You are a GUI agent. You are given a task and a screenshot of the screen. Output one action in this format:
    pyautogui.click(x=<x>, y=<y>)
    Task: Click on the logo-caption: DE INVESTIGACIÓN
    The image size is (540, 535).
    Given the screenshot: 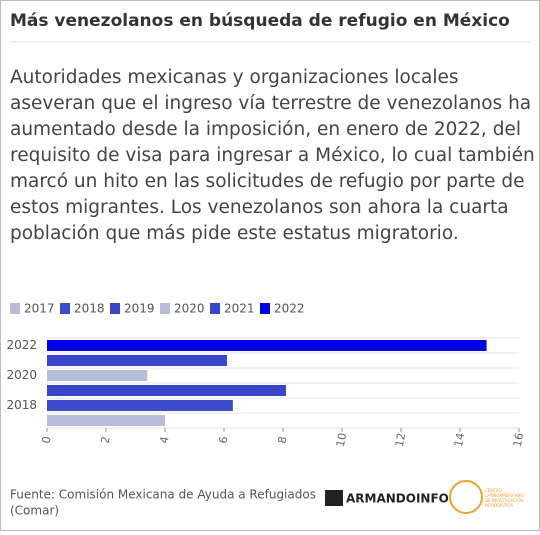 What is the action you would take?
    pyautogui.click(x=504, y=500)
    